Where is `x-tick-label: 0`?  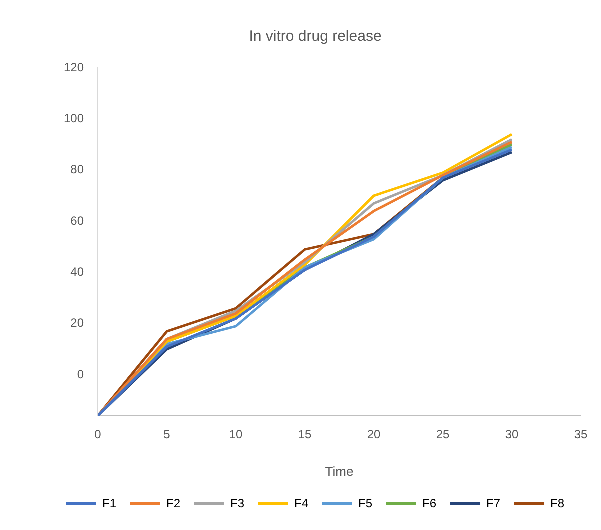 x-tick-label: 0 is located at coordinates (98, 435).